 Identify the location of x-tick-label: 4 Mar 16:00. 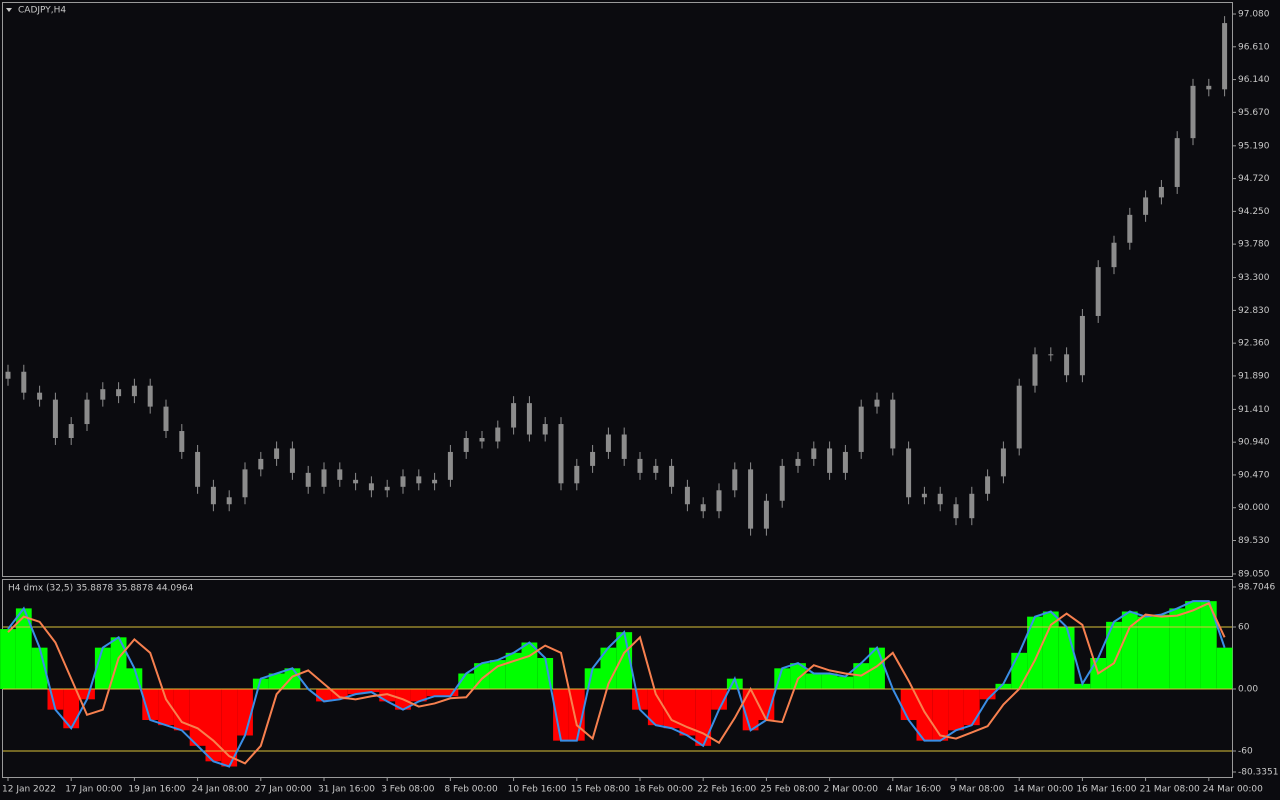
(914, 790).